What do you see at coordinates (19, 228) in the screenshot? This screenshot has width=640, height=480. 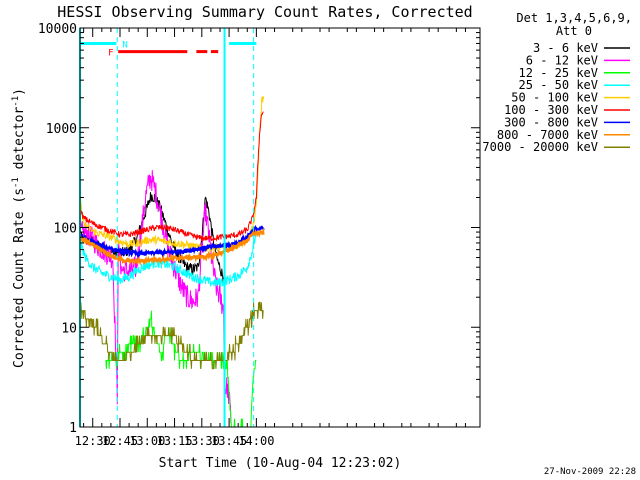 I see `y-axis-label: Corrected Count Rate (s-1 detector-1)` at bounding box center [19, 228].